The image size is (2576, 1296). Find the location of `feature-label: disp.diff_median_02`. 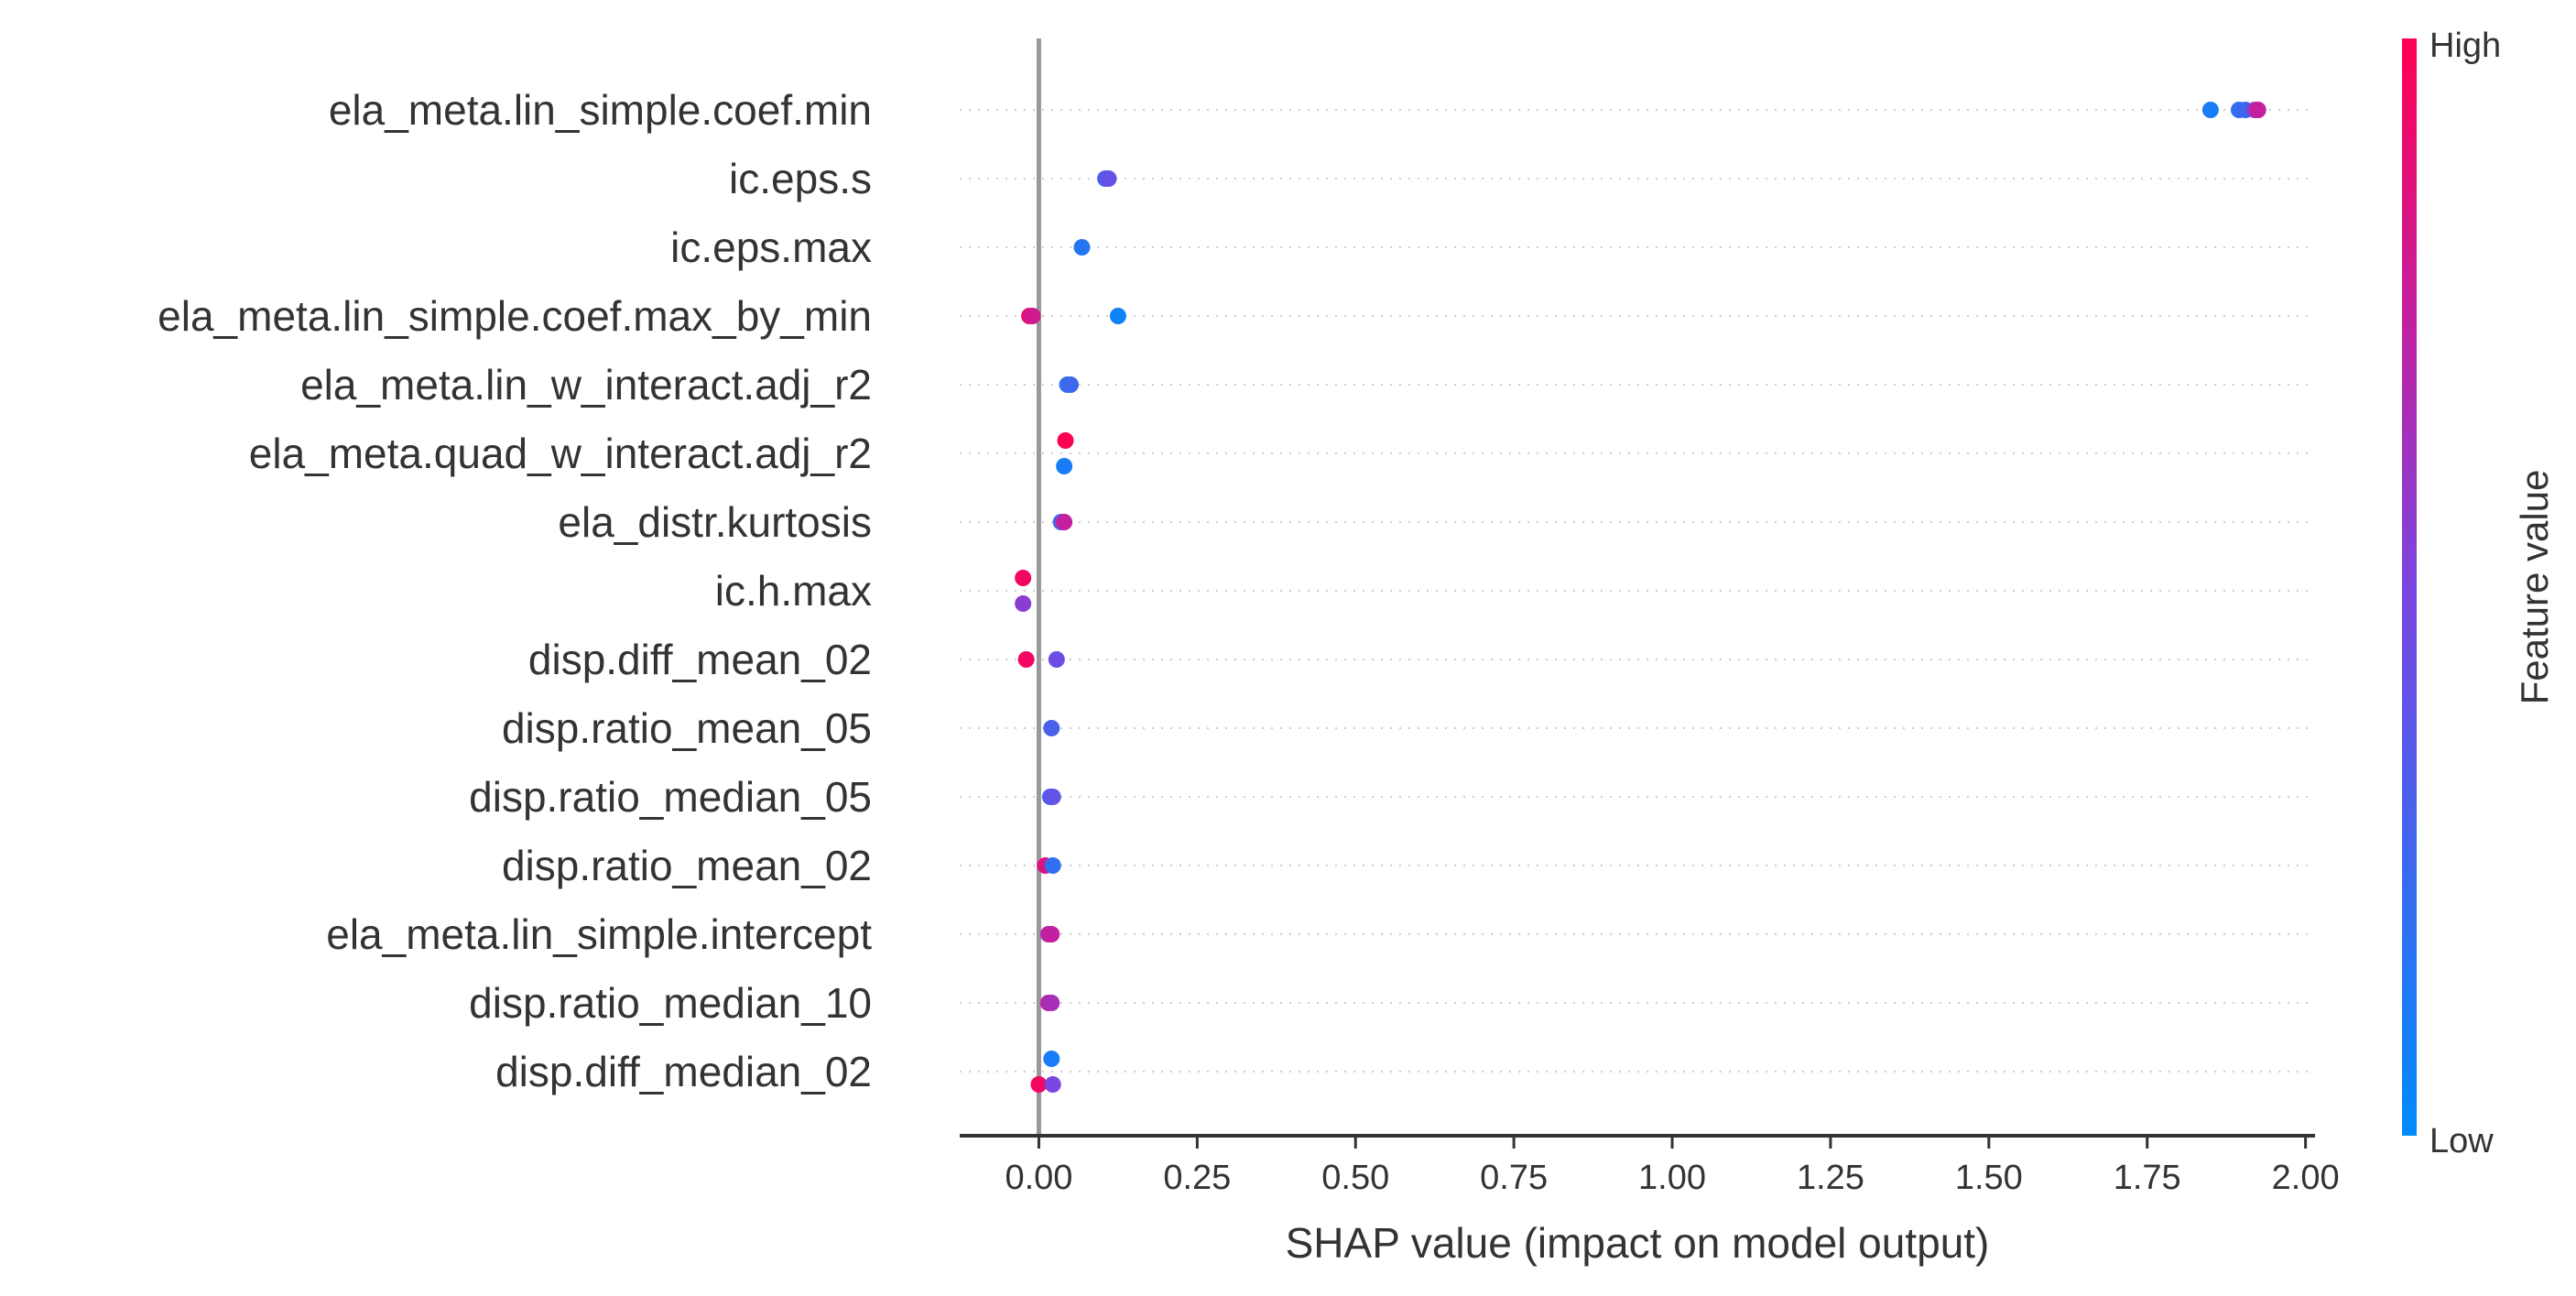

feature-label: disp.diff_median_02 is located at coordinates (683, 1071).